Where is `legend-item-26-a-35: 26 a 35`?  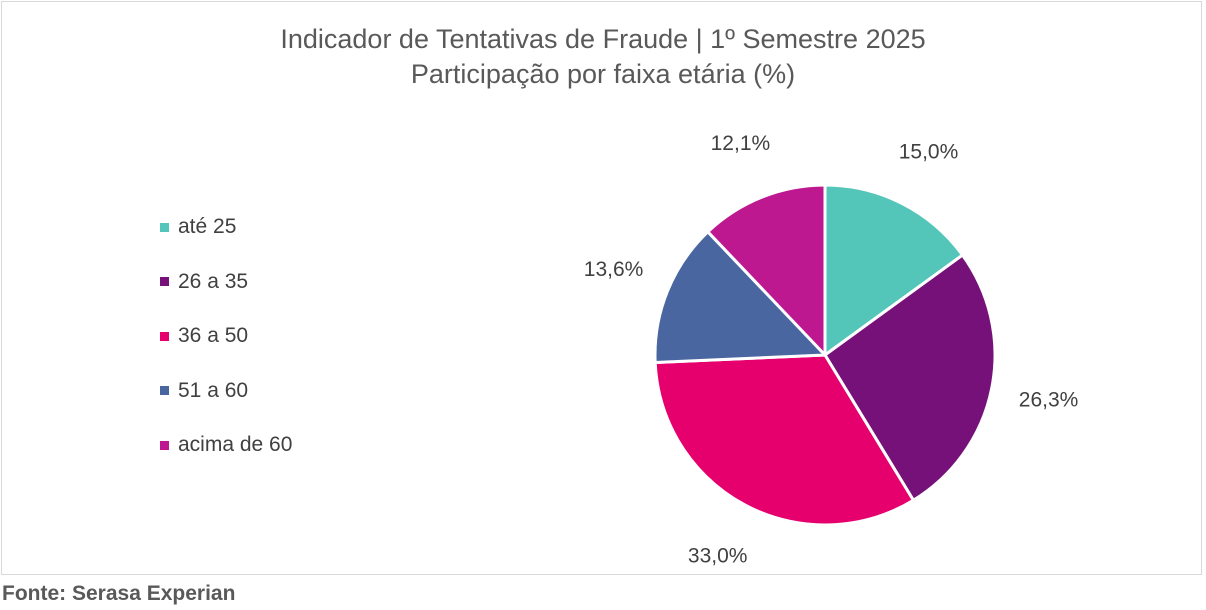
legend-item-26-a-35: 26 a 35 is located at coordinates (226, 282).